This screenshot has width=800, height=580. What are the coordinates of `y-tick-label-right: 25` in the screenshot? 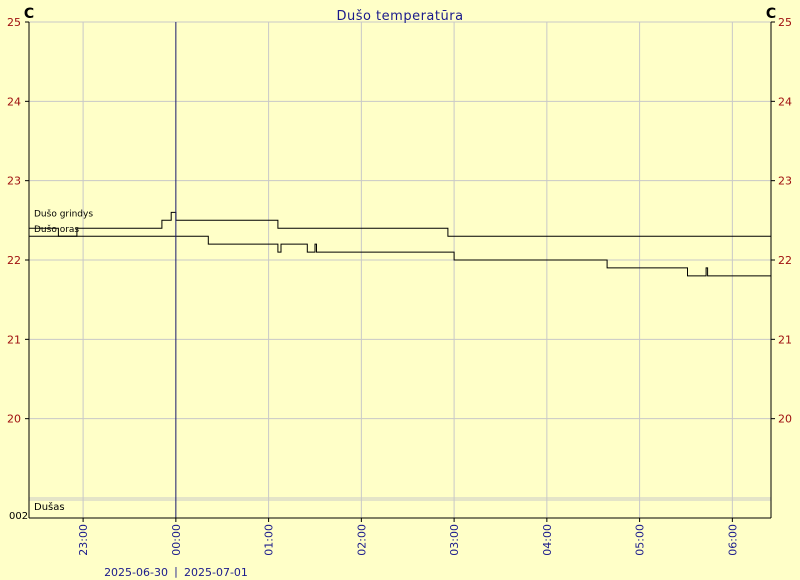 It's located at (785, 22).